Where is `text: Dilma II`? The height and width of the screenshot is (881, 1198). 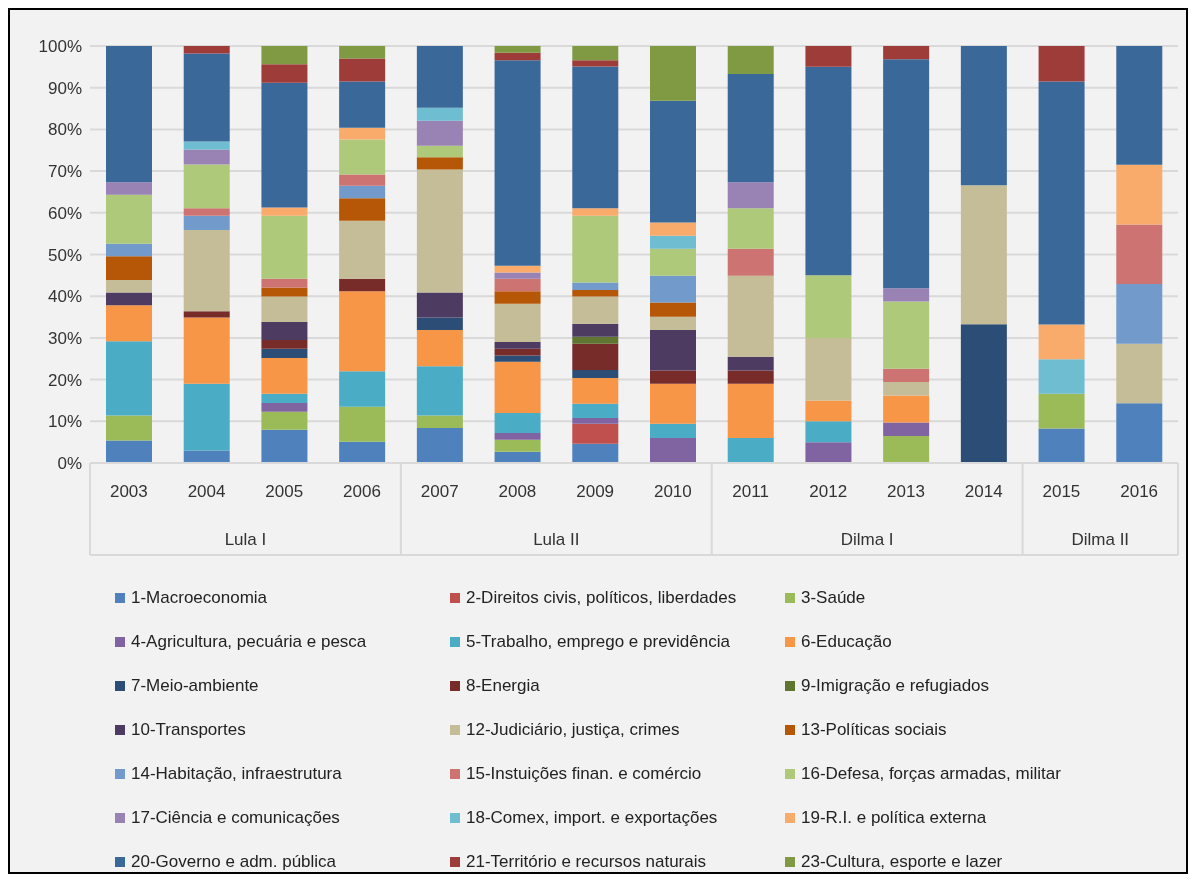
text: Dilma II is located at coordinates (1100, 539).